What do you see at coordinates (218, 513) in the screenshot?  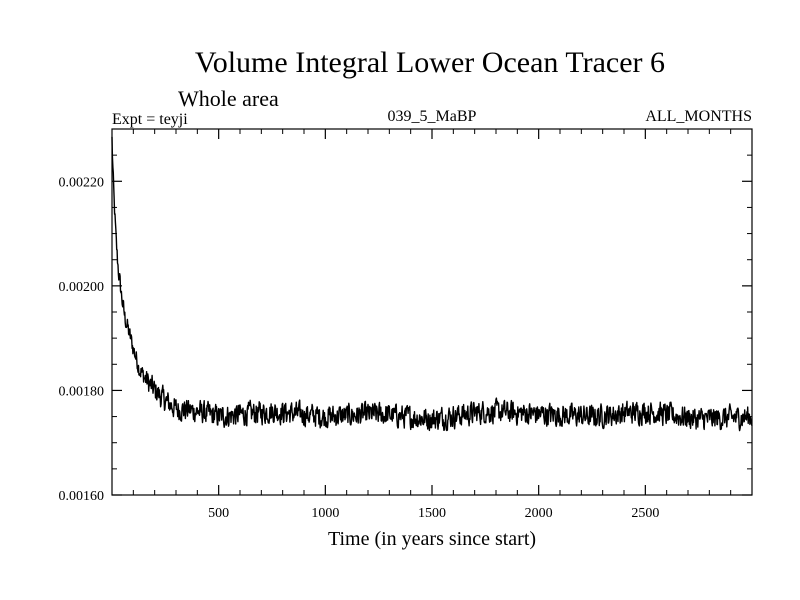 I see `x-tick-label: 500` at bounding box center [218, 513].